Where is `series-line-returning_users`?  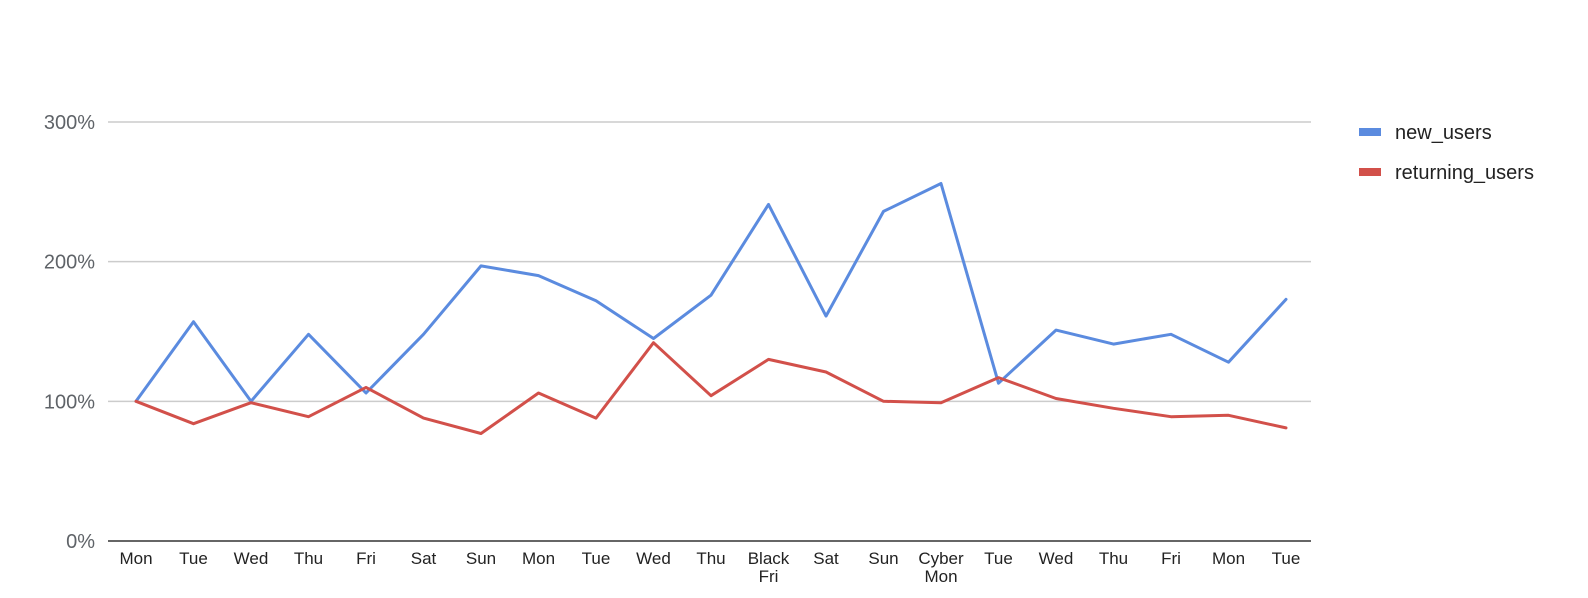
series-line-returning_users is located at coordinates (711, 388).